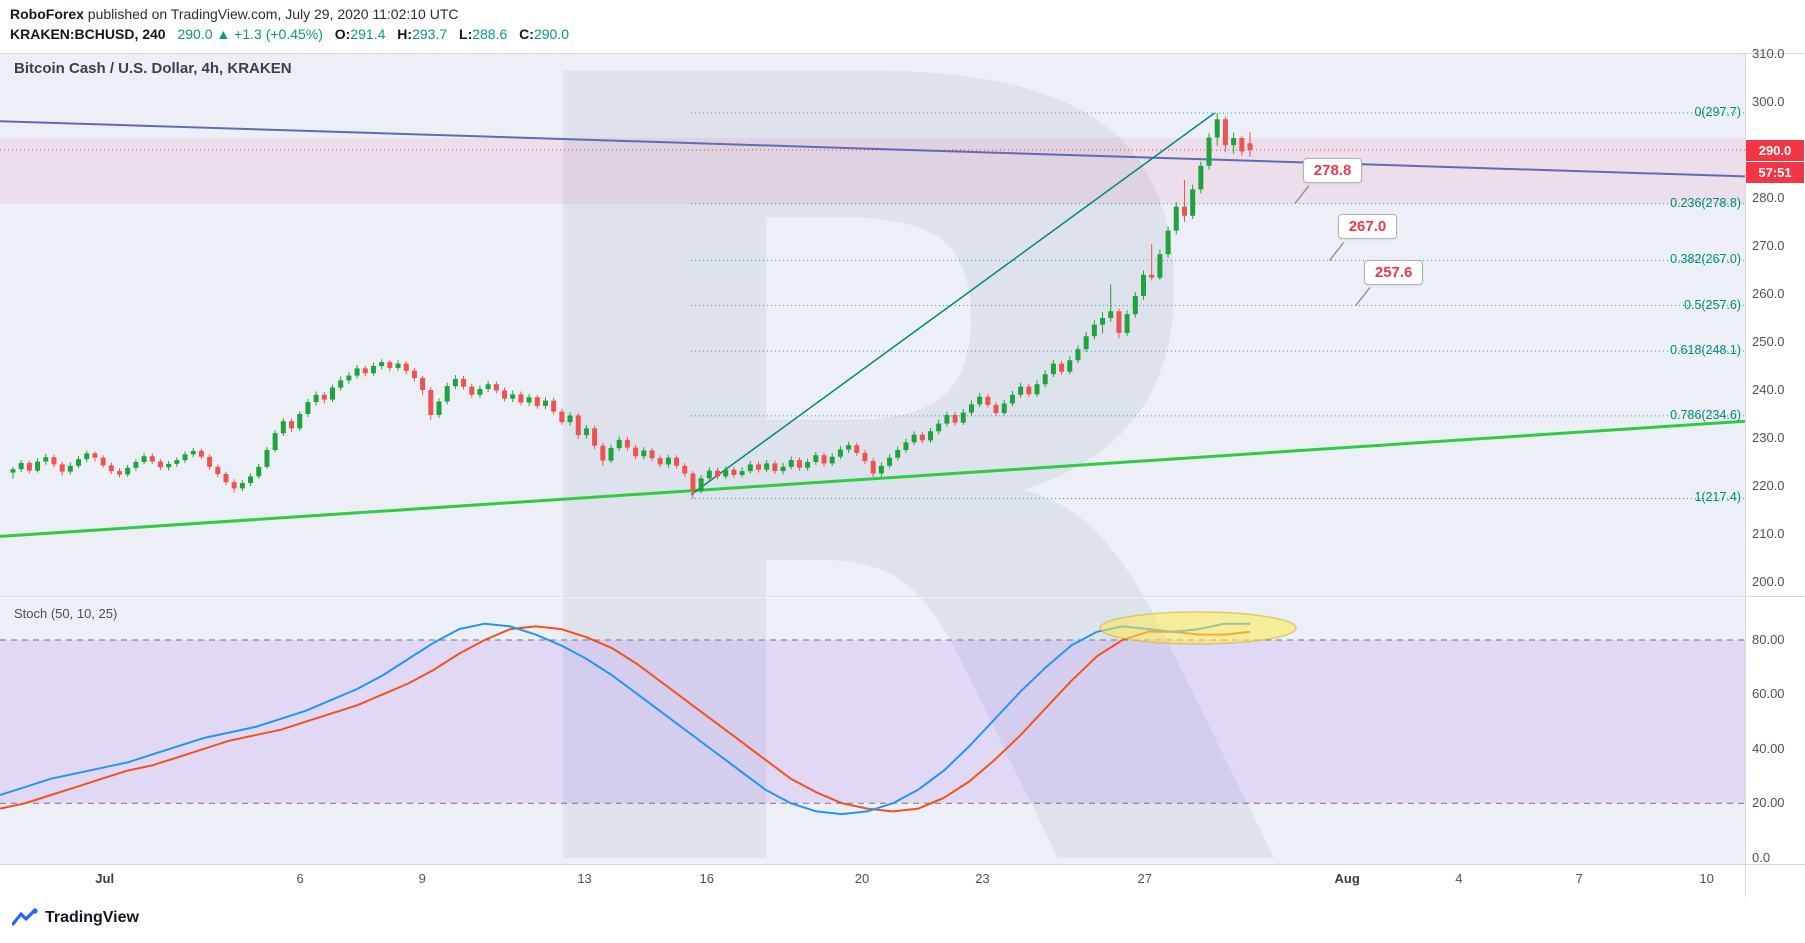  I want to click on price-axis-label: 260.0, so click(1768, 293).